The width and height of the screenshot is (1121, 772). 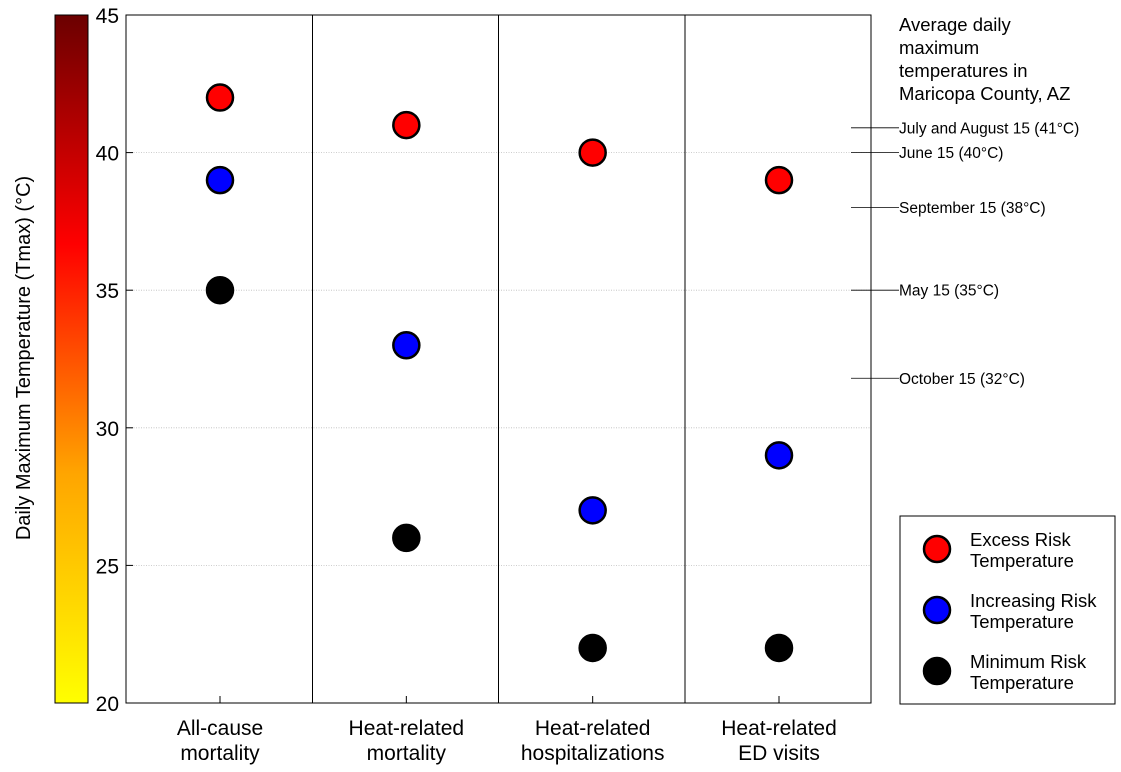 What do you see at coordinates (939, 47) in the screenshot?
I see `annotation-title-line: maximum` at bounding box center [939, 47].